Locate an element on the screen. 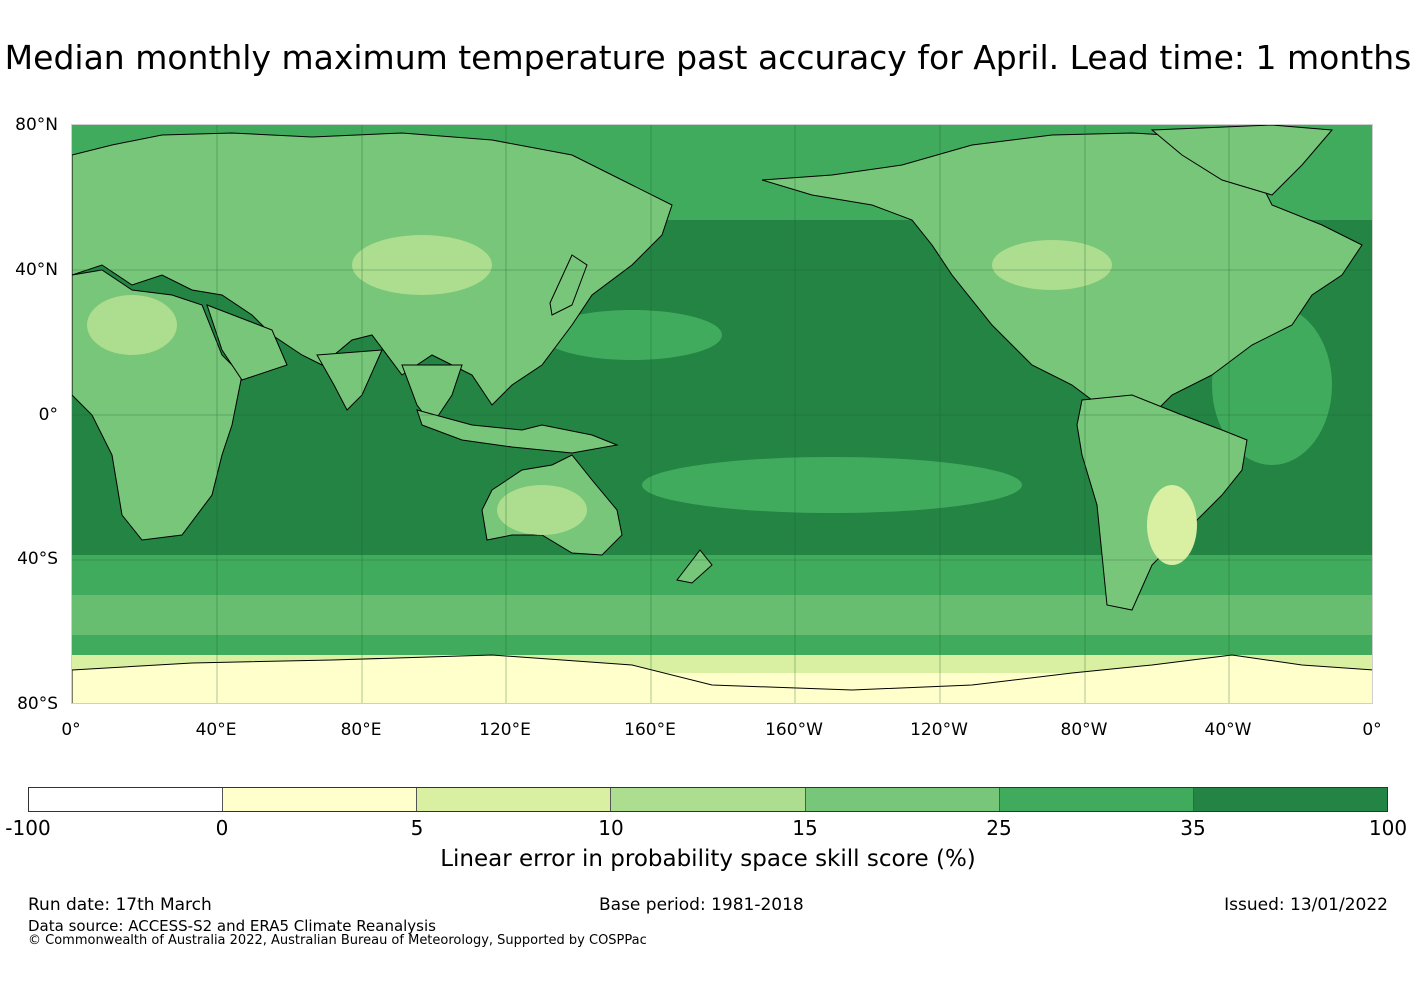 The width and height of the screenshot is (1416, 990). southern-ocean-light-band is located at coordinates (722, 615).